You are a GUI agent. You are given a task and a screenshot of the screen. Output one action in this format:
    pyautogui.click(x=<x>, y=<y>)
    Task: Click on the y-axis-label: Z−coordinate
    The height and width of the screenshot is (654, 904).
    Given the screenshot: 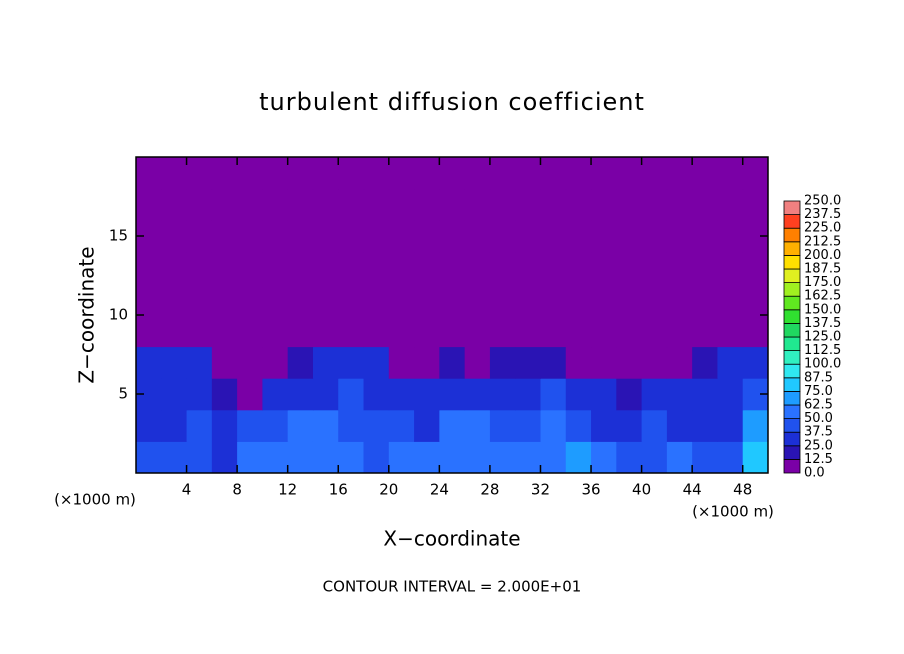 What is the action you would take?
    pyautogui.click(x=87, y=314)
    